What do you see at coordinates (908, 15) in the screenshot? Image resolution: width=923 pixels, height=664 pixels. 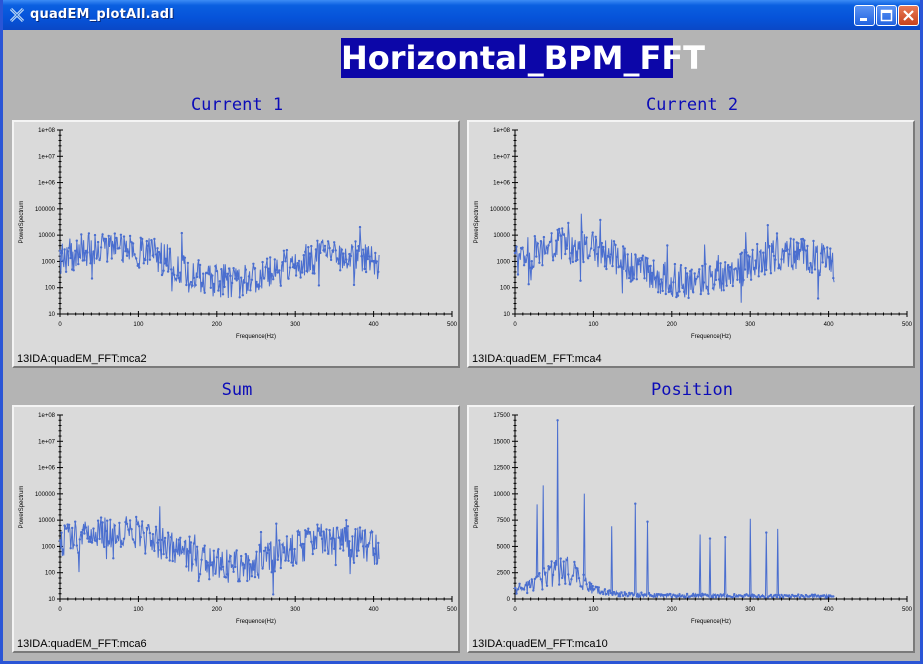 I see `close-button` at bounding box center [908, 15].